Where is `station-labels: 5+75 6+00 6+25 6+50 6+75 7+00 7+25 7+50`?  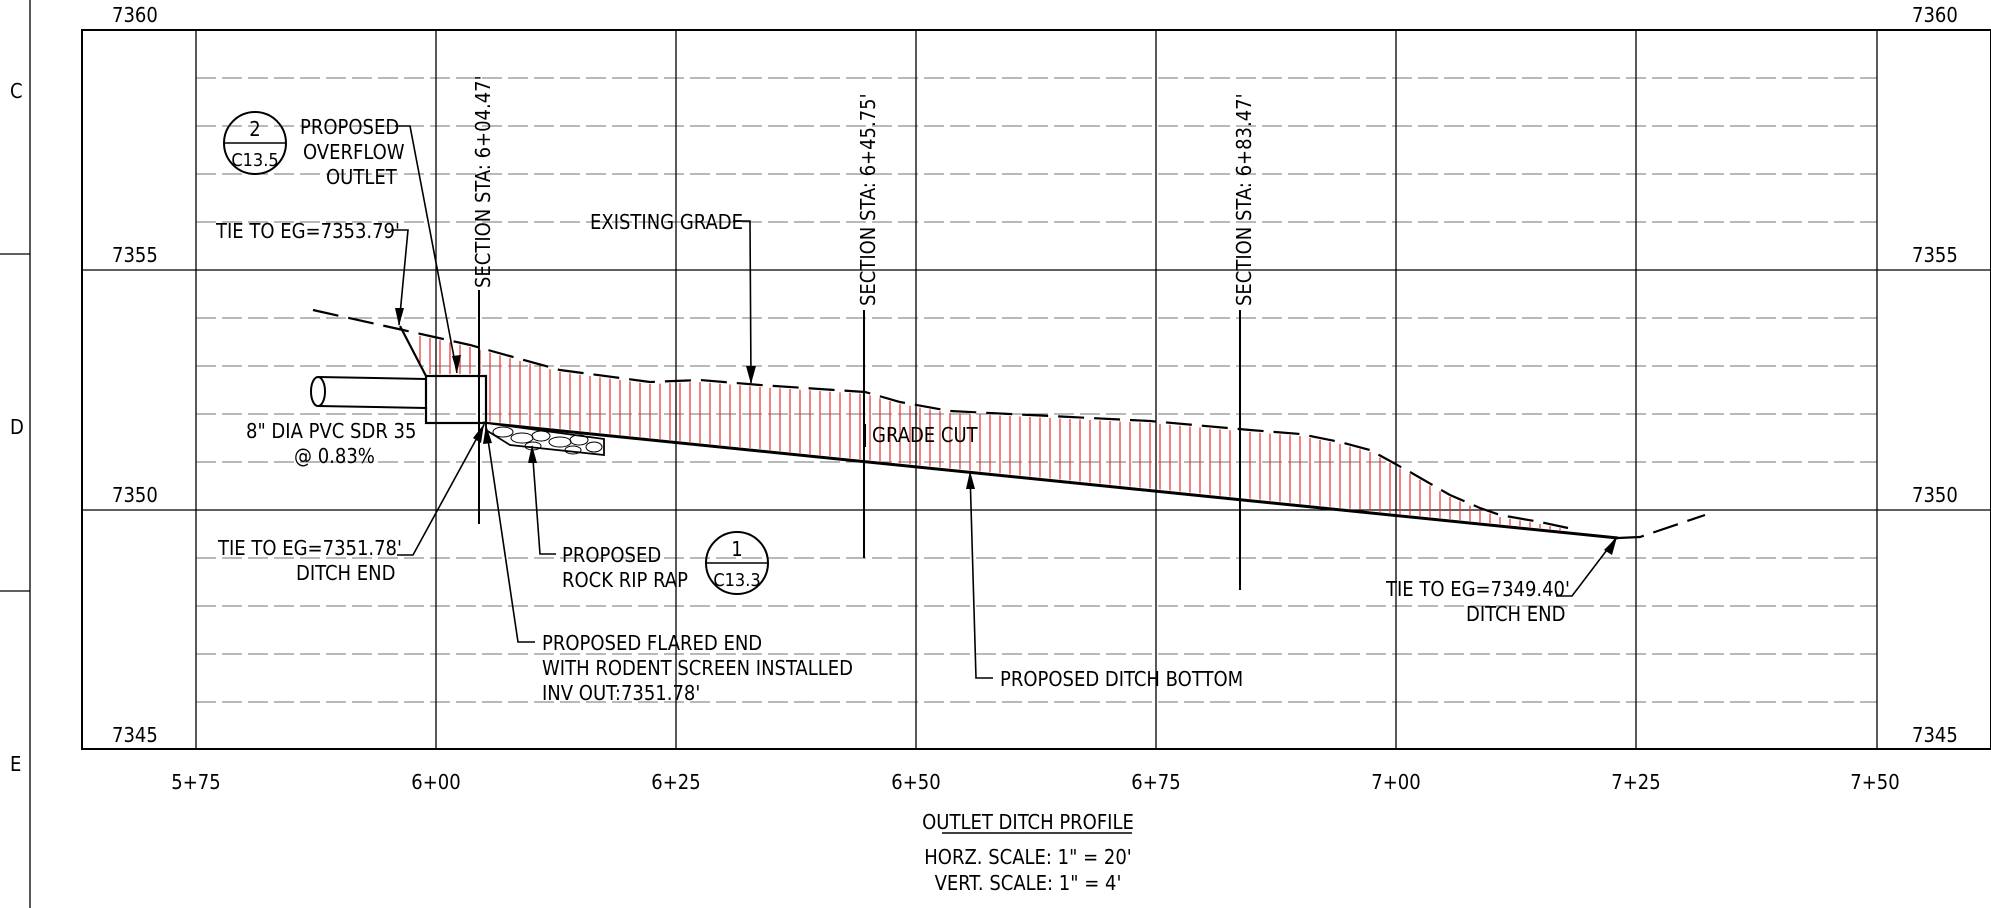 station-labels: 5+75 6+00 6+25 6+50 6+75 7+00 7+25 7+50 is located at coordinates (1035, 782).